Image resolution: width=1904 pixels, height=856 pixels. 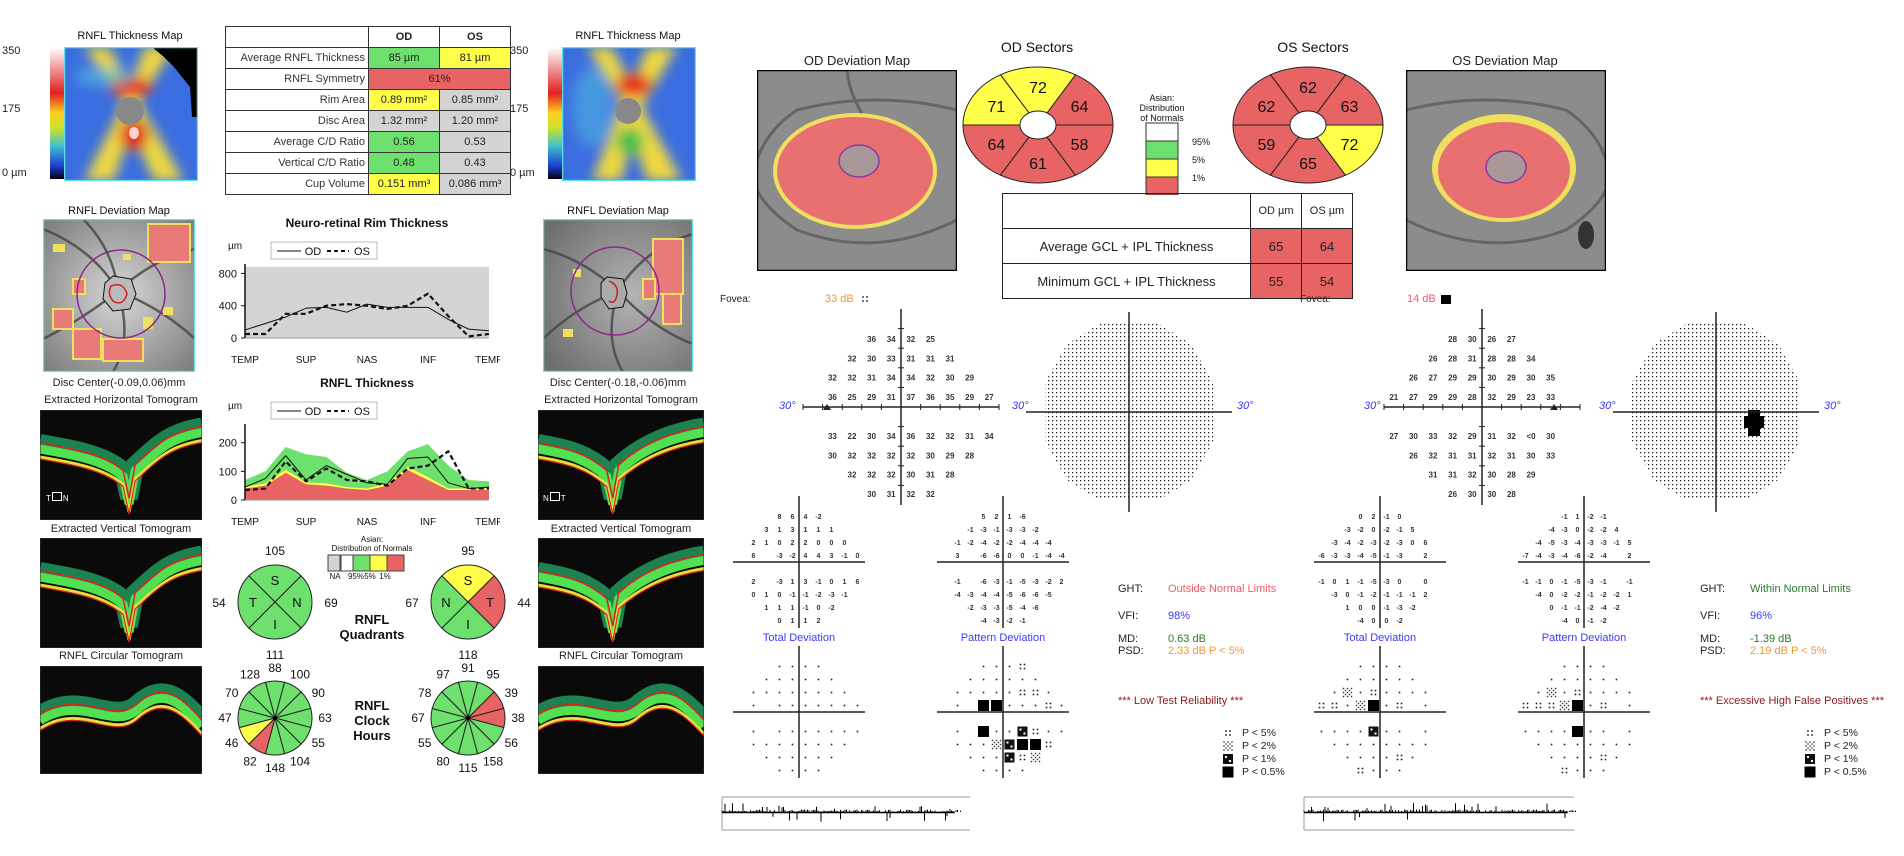 I want to click on gcl-os: 64, so click(x=1327, y=246).